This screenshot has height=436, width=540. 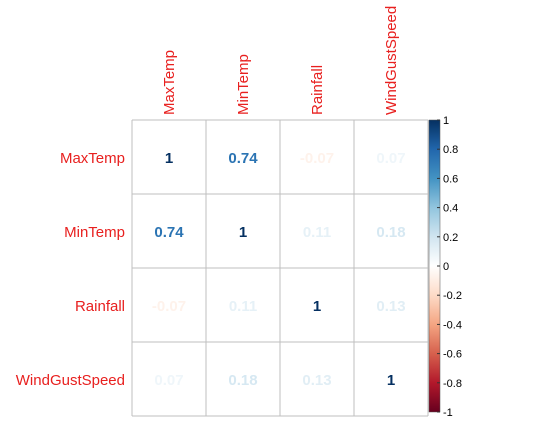 I want to click on colorbar-tick-label: 0.4, so click(x=450, y=209).